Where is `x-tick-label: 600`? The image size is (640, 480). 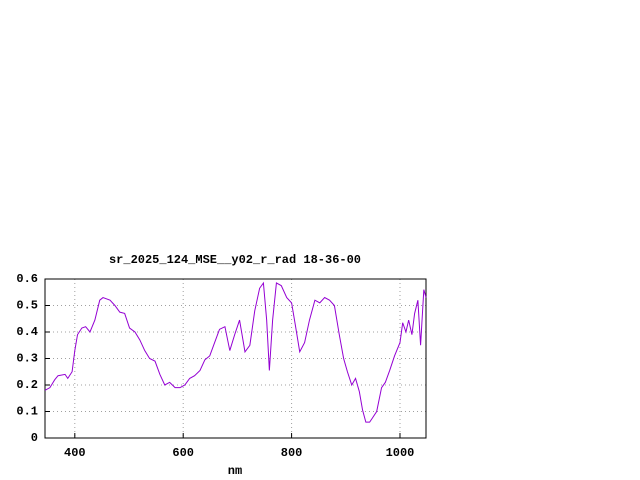 x-tick-label: 600 is located at coordinates (183, 453).